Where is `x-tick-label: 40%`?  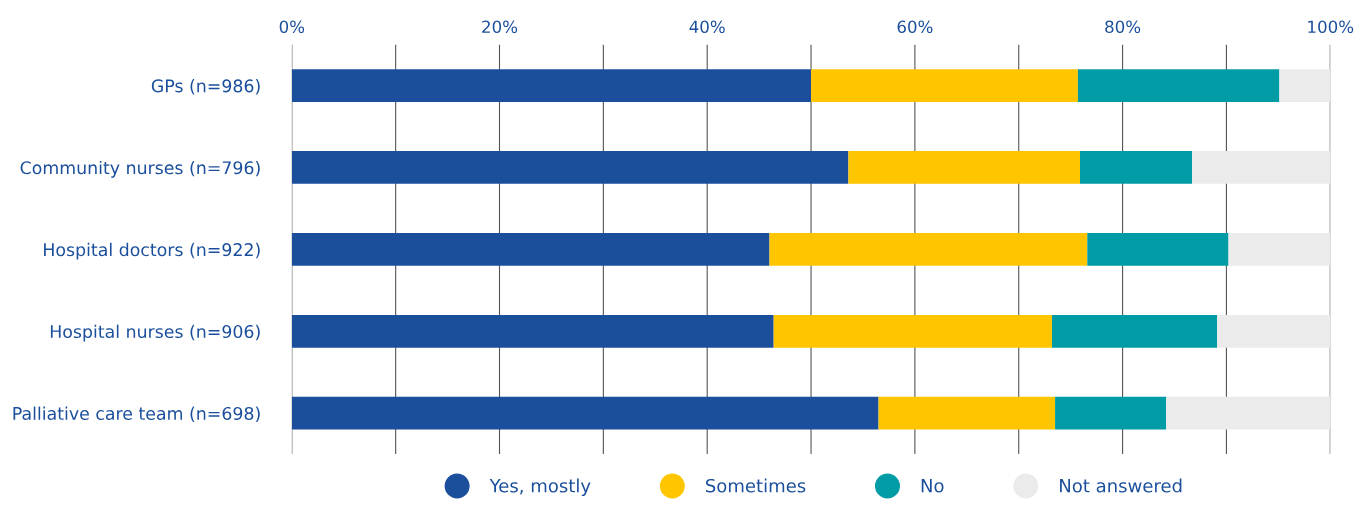 x-tick-label: 40% is located at coordinates (707, 27).